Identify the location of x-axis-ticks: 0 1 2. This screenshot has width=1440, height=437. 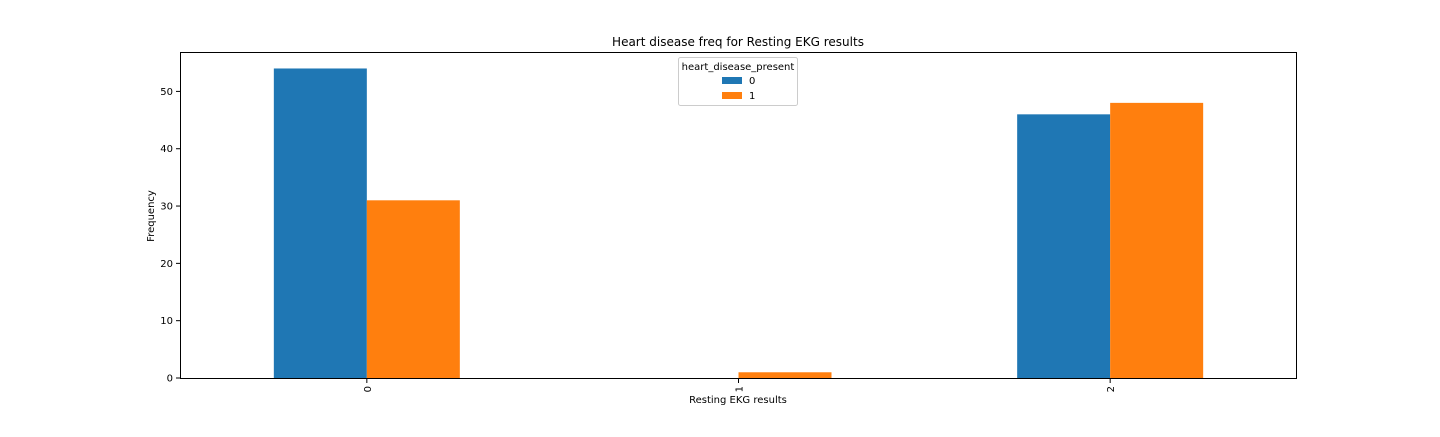
(740, 385).